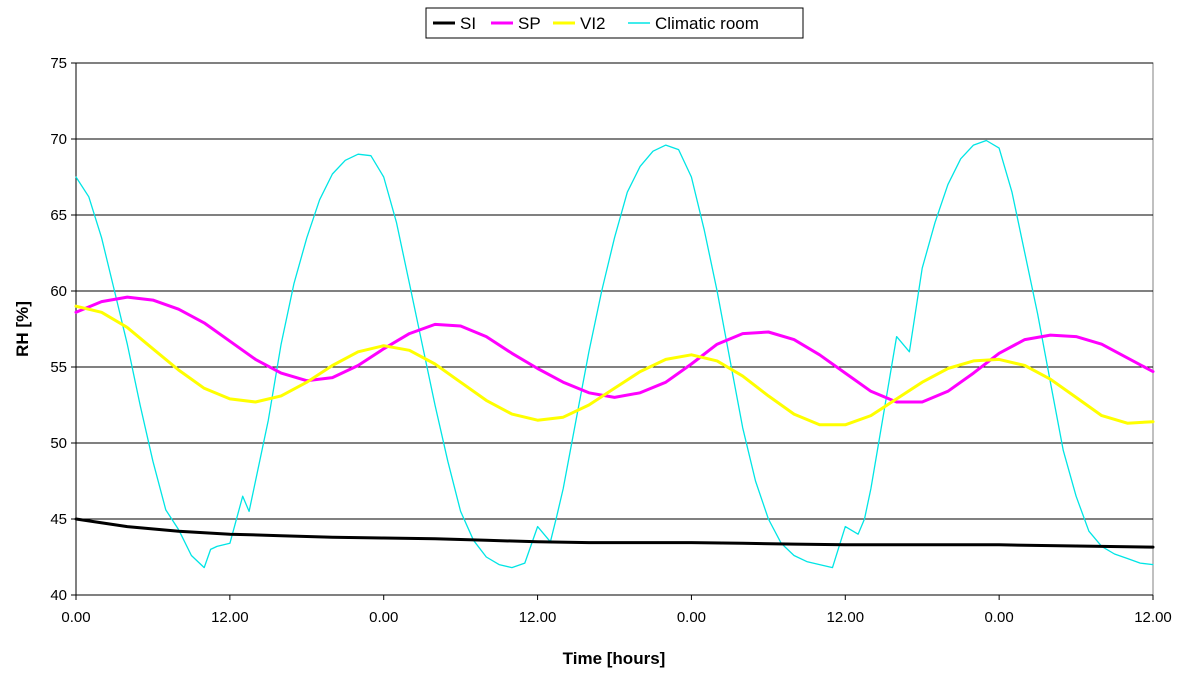 Image resolution: width=1186 pixels, height=673 pixels. Describe the element at coordinates (58, 139) in the screenshot. I see `y-tick-label: 70` at that location.